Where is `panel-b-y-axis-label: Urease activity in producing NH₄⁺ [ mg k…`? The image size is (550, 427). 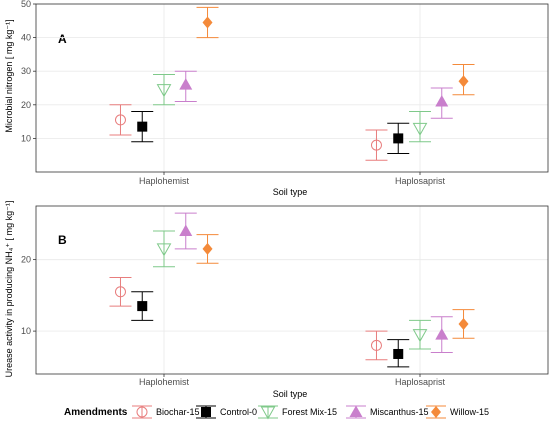 panel-b-y-axis-label: Urease activity in producing NH₄⁺ [ mg k… is located at coordinates (9, 289).